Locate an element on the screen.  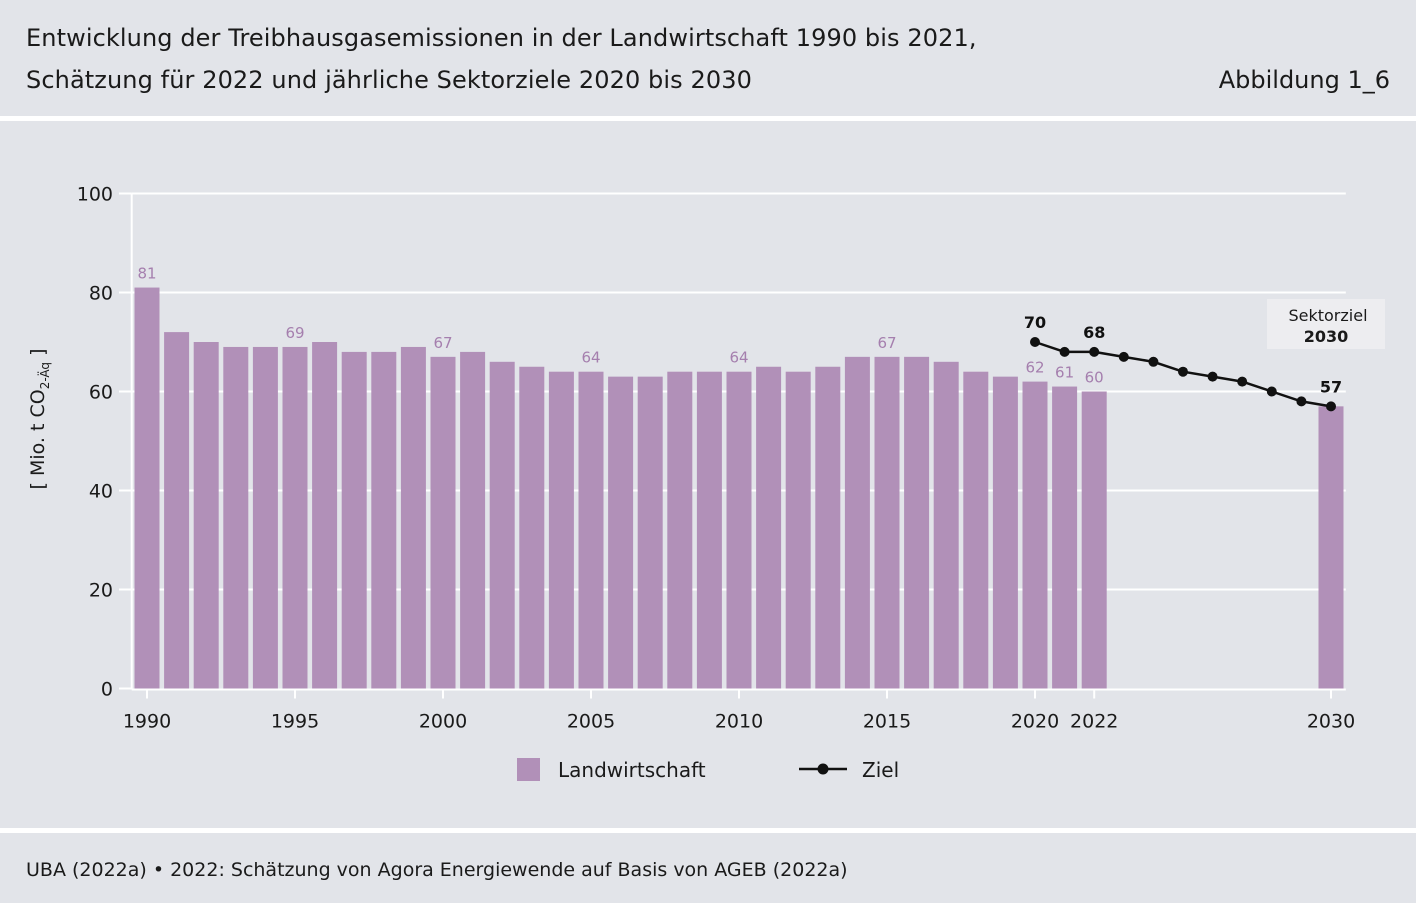
sektorziel-label: Sektorziel is located at coordinates (1327, 315).